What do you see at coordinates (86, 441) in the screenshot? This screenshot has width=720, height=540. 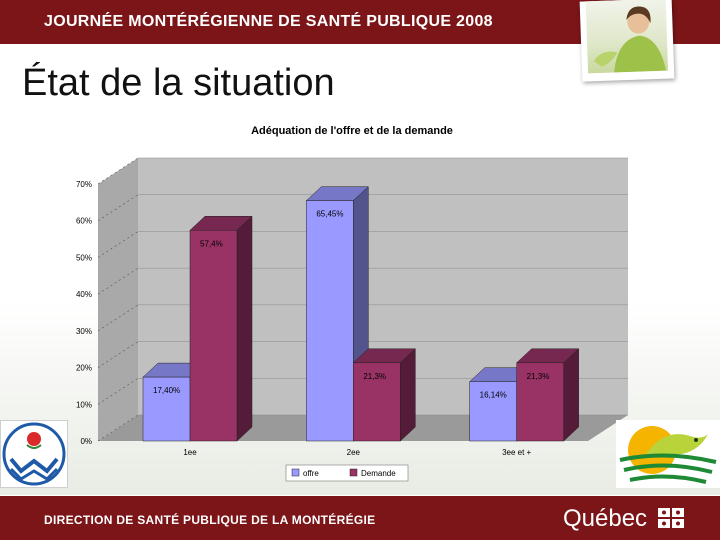 I see `y-tick-label: 0%` at bounding box center [86, 441].